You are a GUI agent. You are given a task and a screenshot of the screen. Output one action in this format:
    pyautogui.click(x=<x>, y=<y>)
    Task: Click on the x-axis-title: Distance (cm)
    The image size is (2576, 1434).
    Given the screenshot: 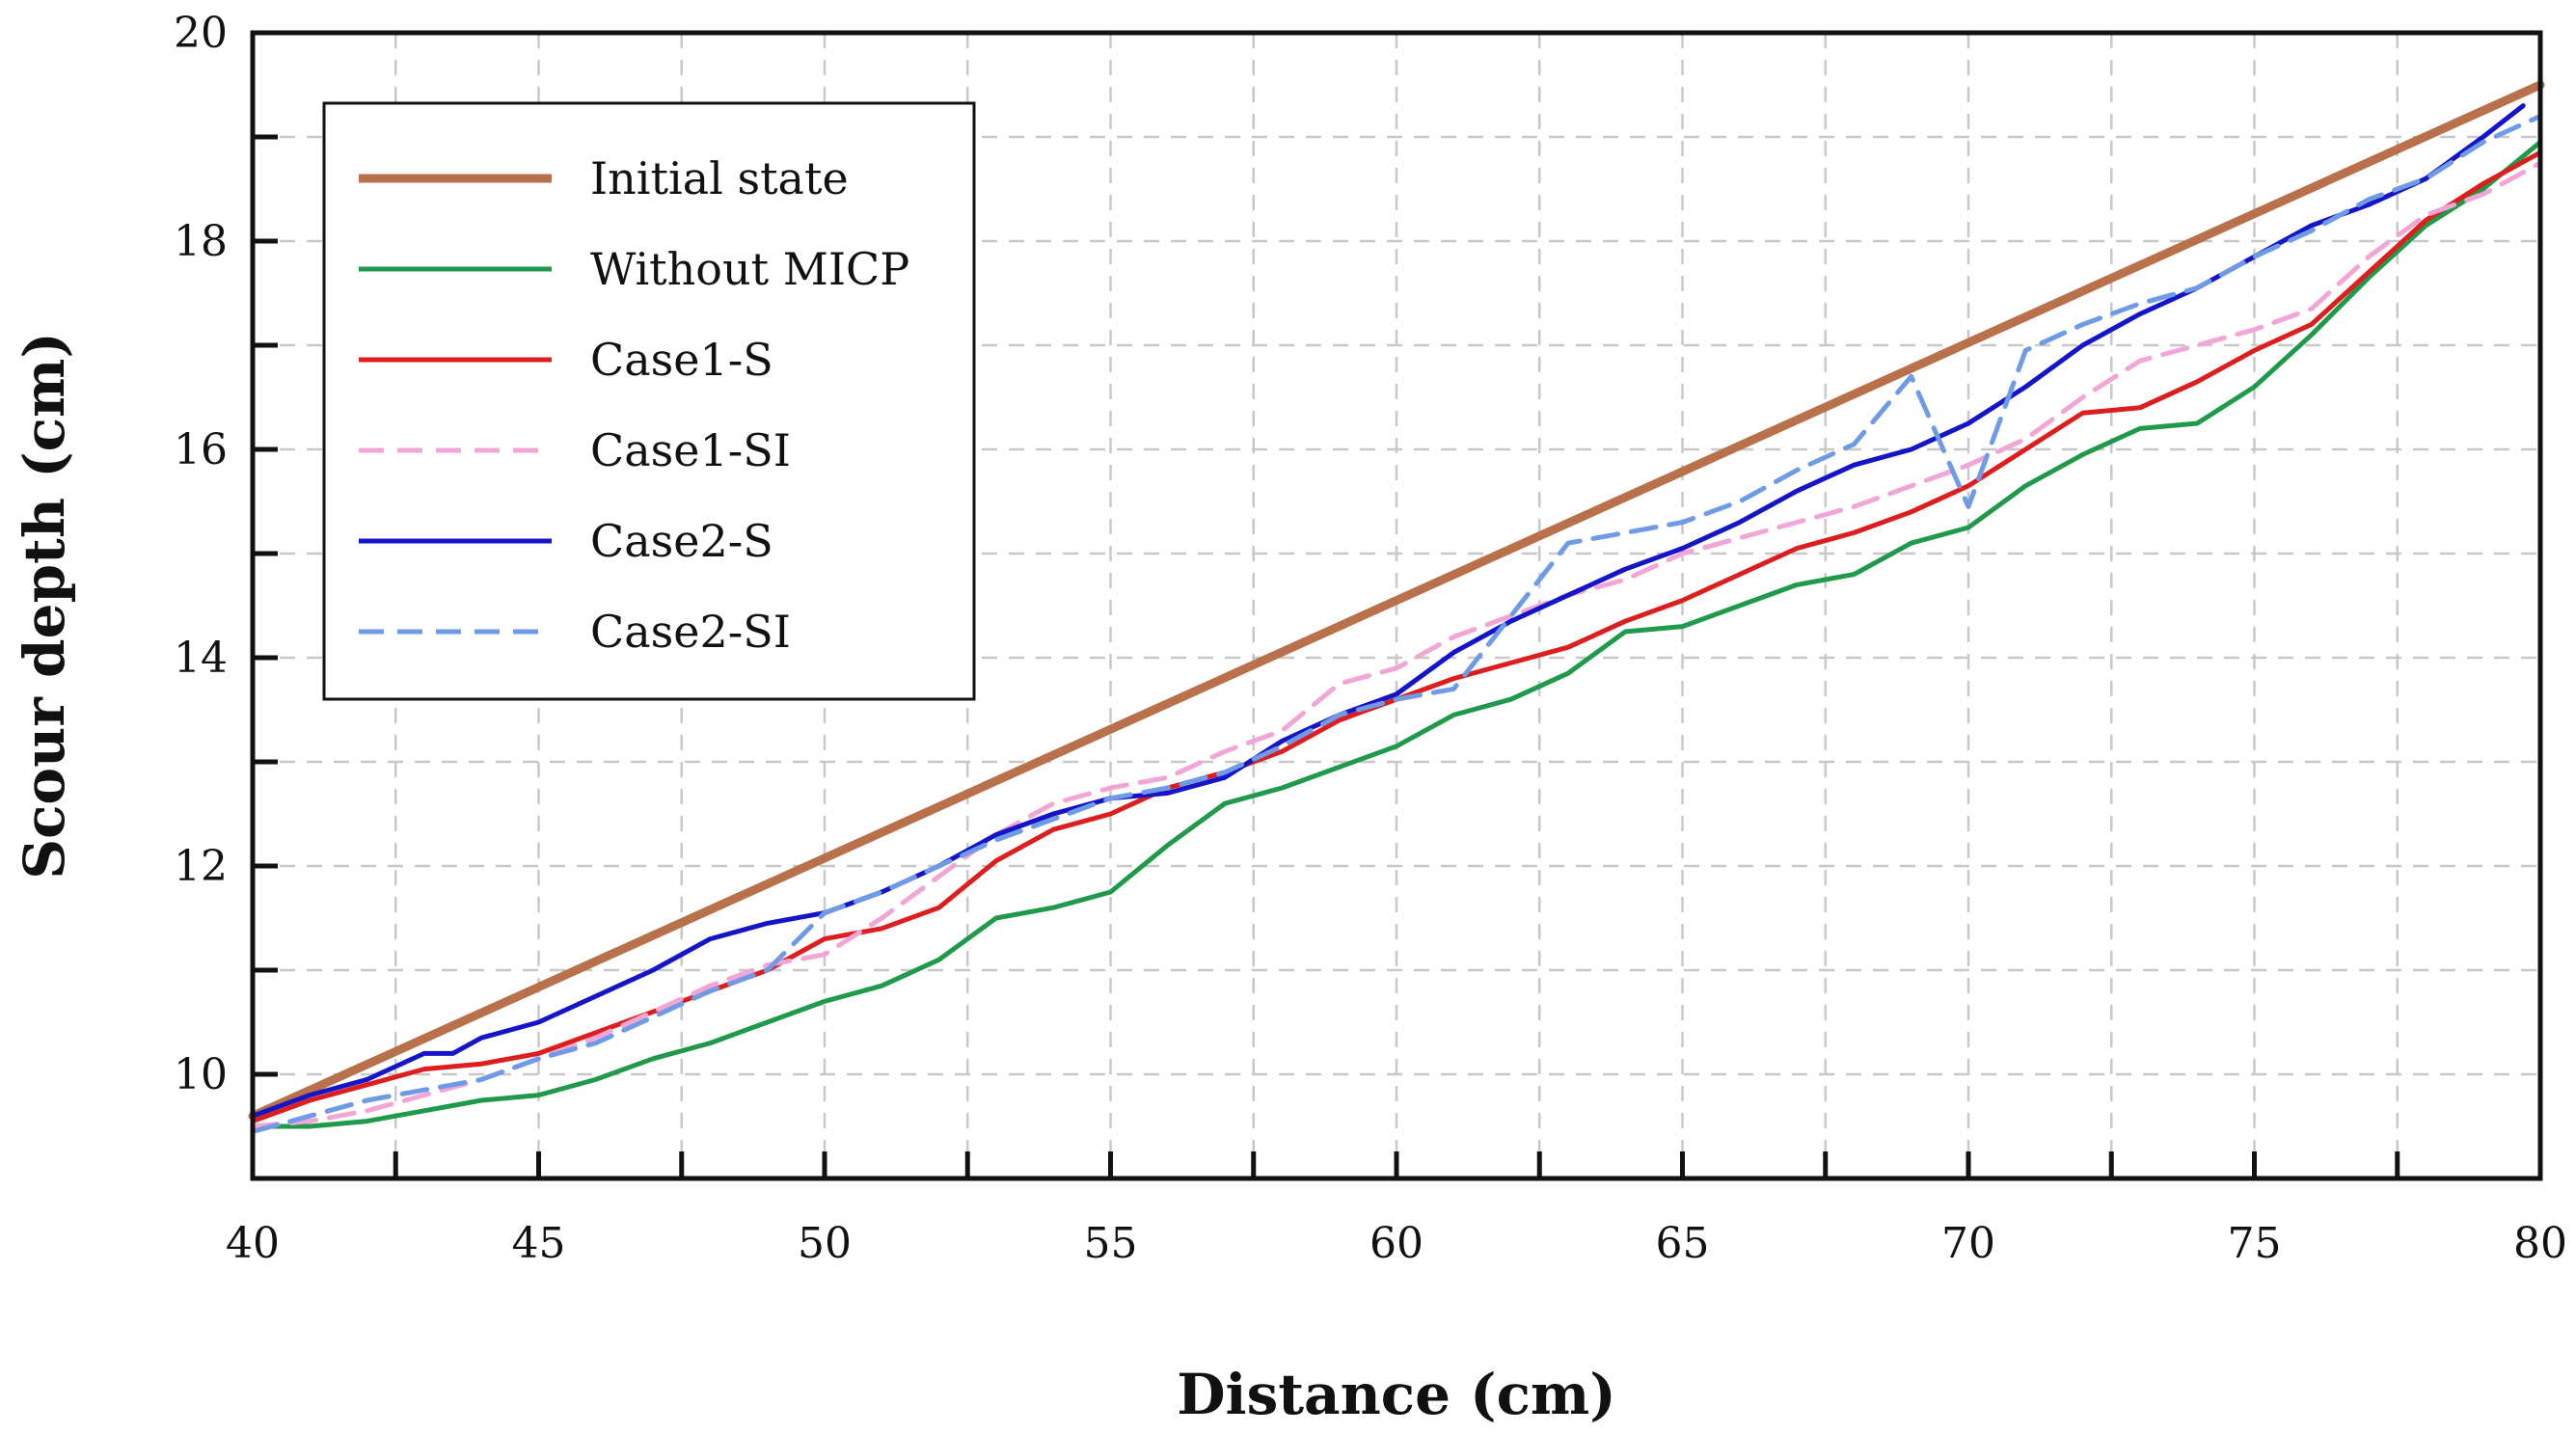 What is the action you would take?
    pyautogui.click(x=1396, y=1394)
    